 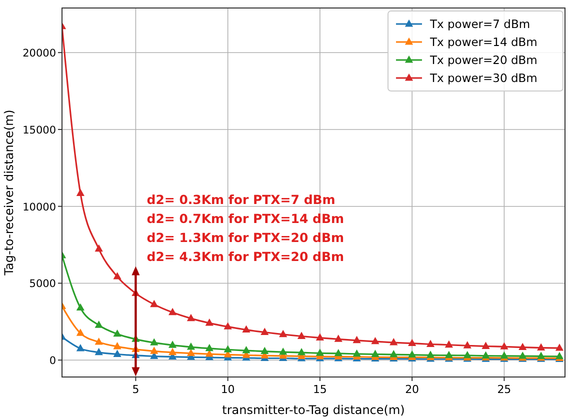 I want to click on y-tick-label: 20000, so click(x=39, y=54).